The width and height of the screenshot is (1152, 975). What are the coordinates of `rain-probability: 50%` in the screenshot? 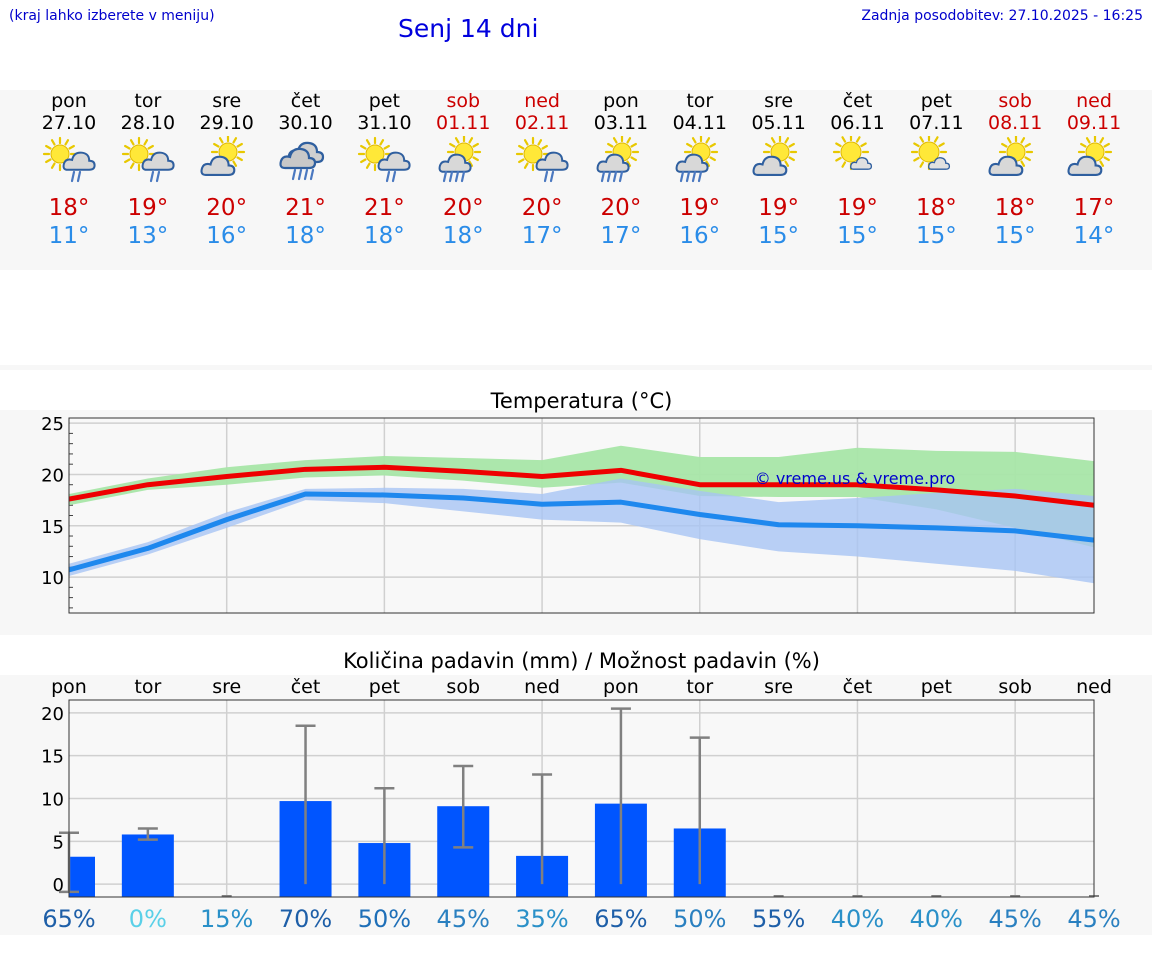 It's located at (384, 919).